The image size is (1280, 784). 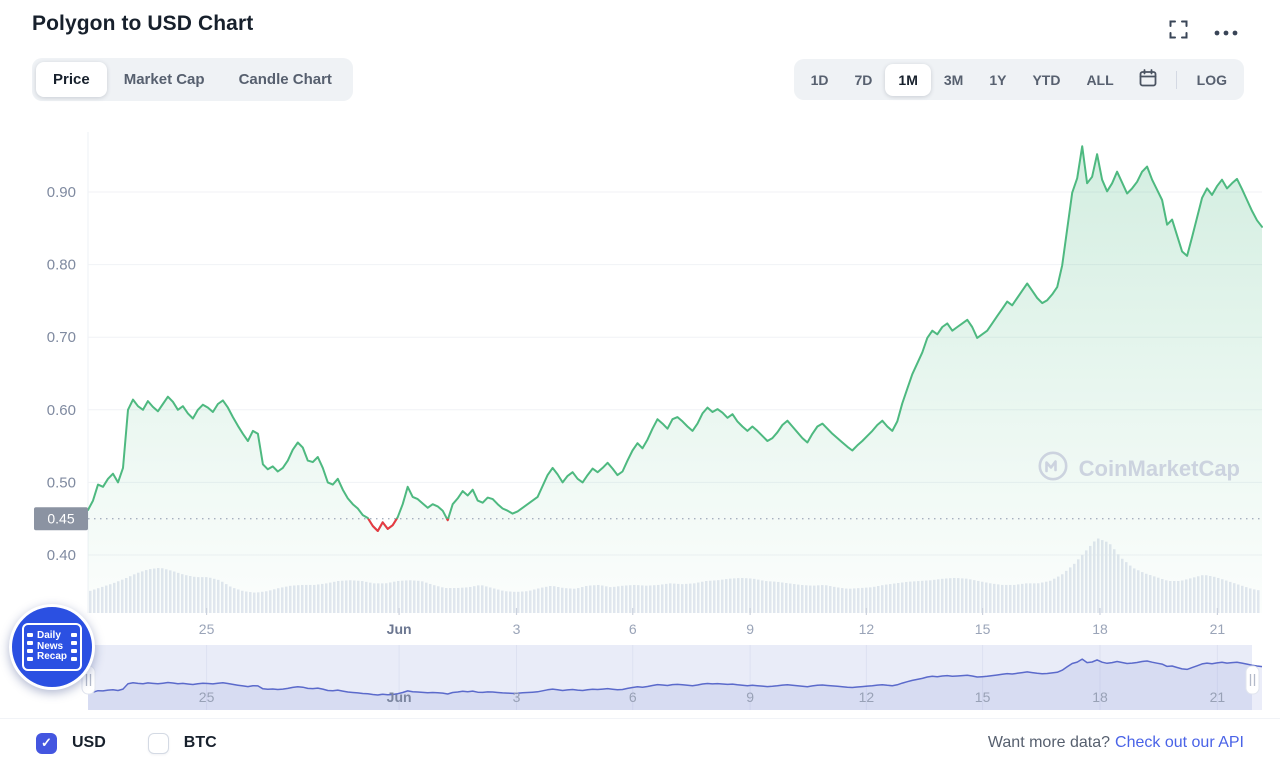 What do you see at coordinates (908, 79) in the screenshot?
I see `range-1m-button: 1M` at bounding box center [908, 79].